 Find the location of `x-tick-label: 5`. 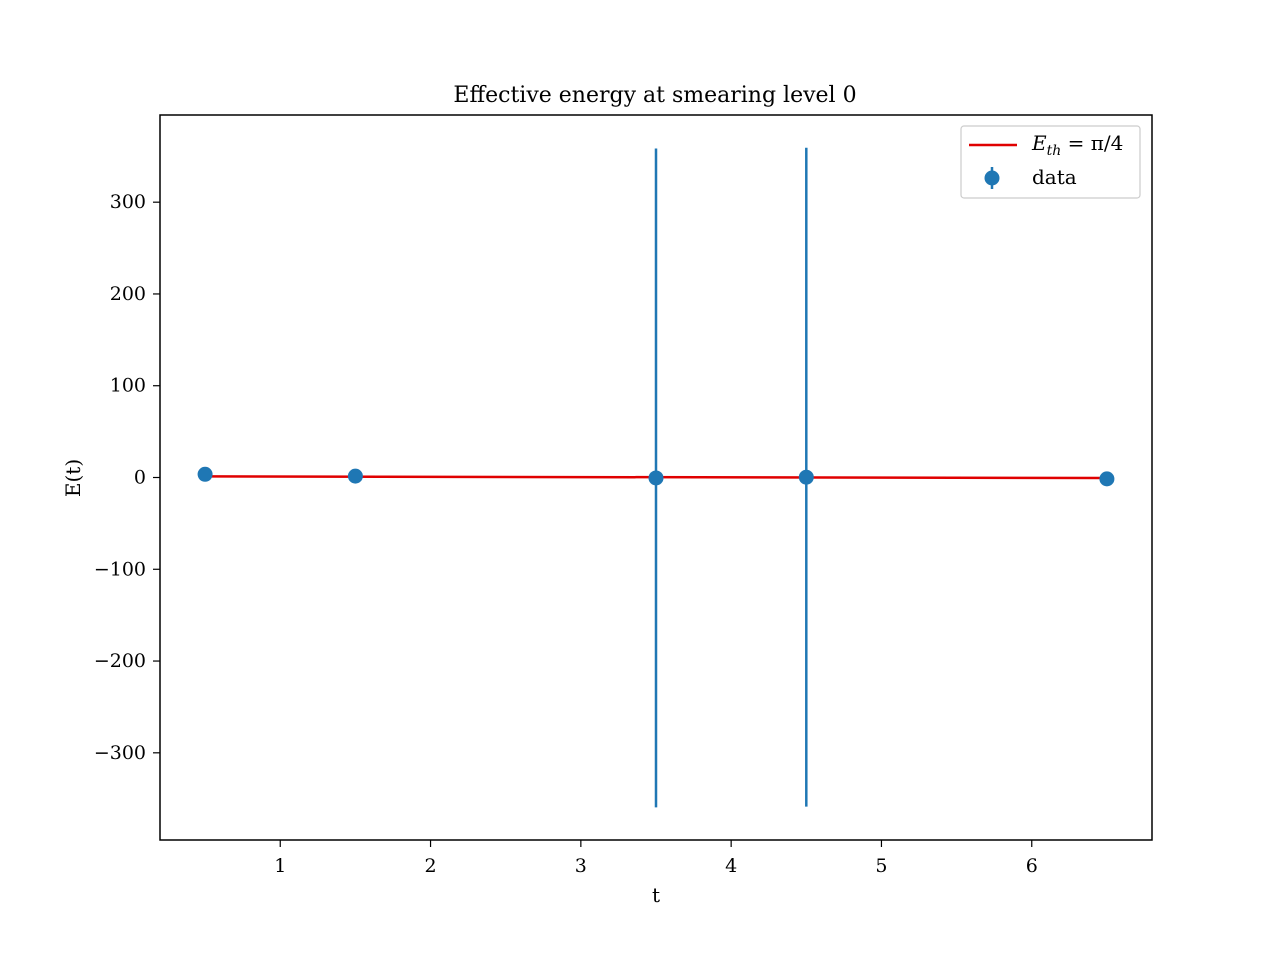

x-tick-label: 5 is located at coordinates (881, 866).